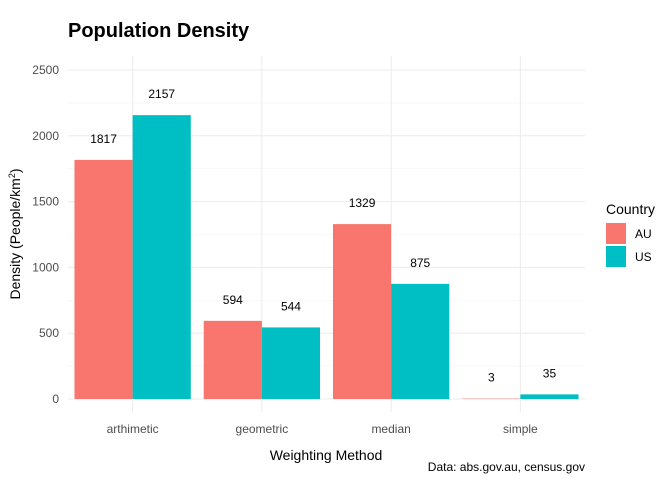 The width and height of the screenshot is (672, 480). What do you see at coordinates (291, 306) in the screenshot?
I see `bar-value-label: 544` at bounding box center [291, 306].